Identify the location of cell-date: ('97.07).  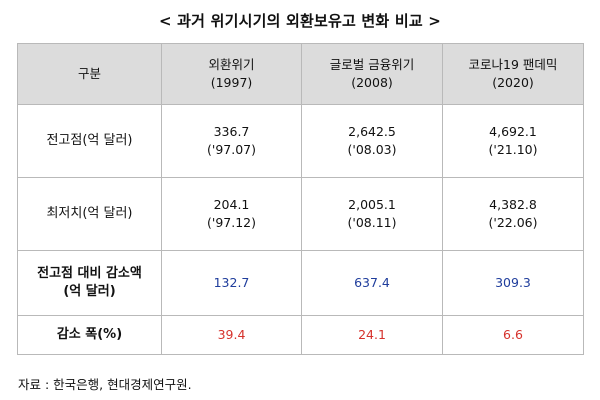
(231, 149).